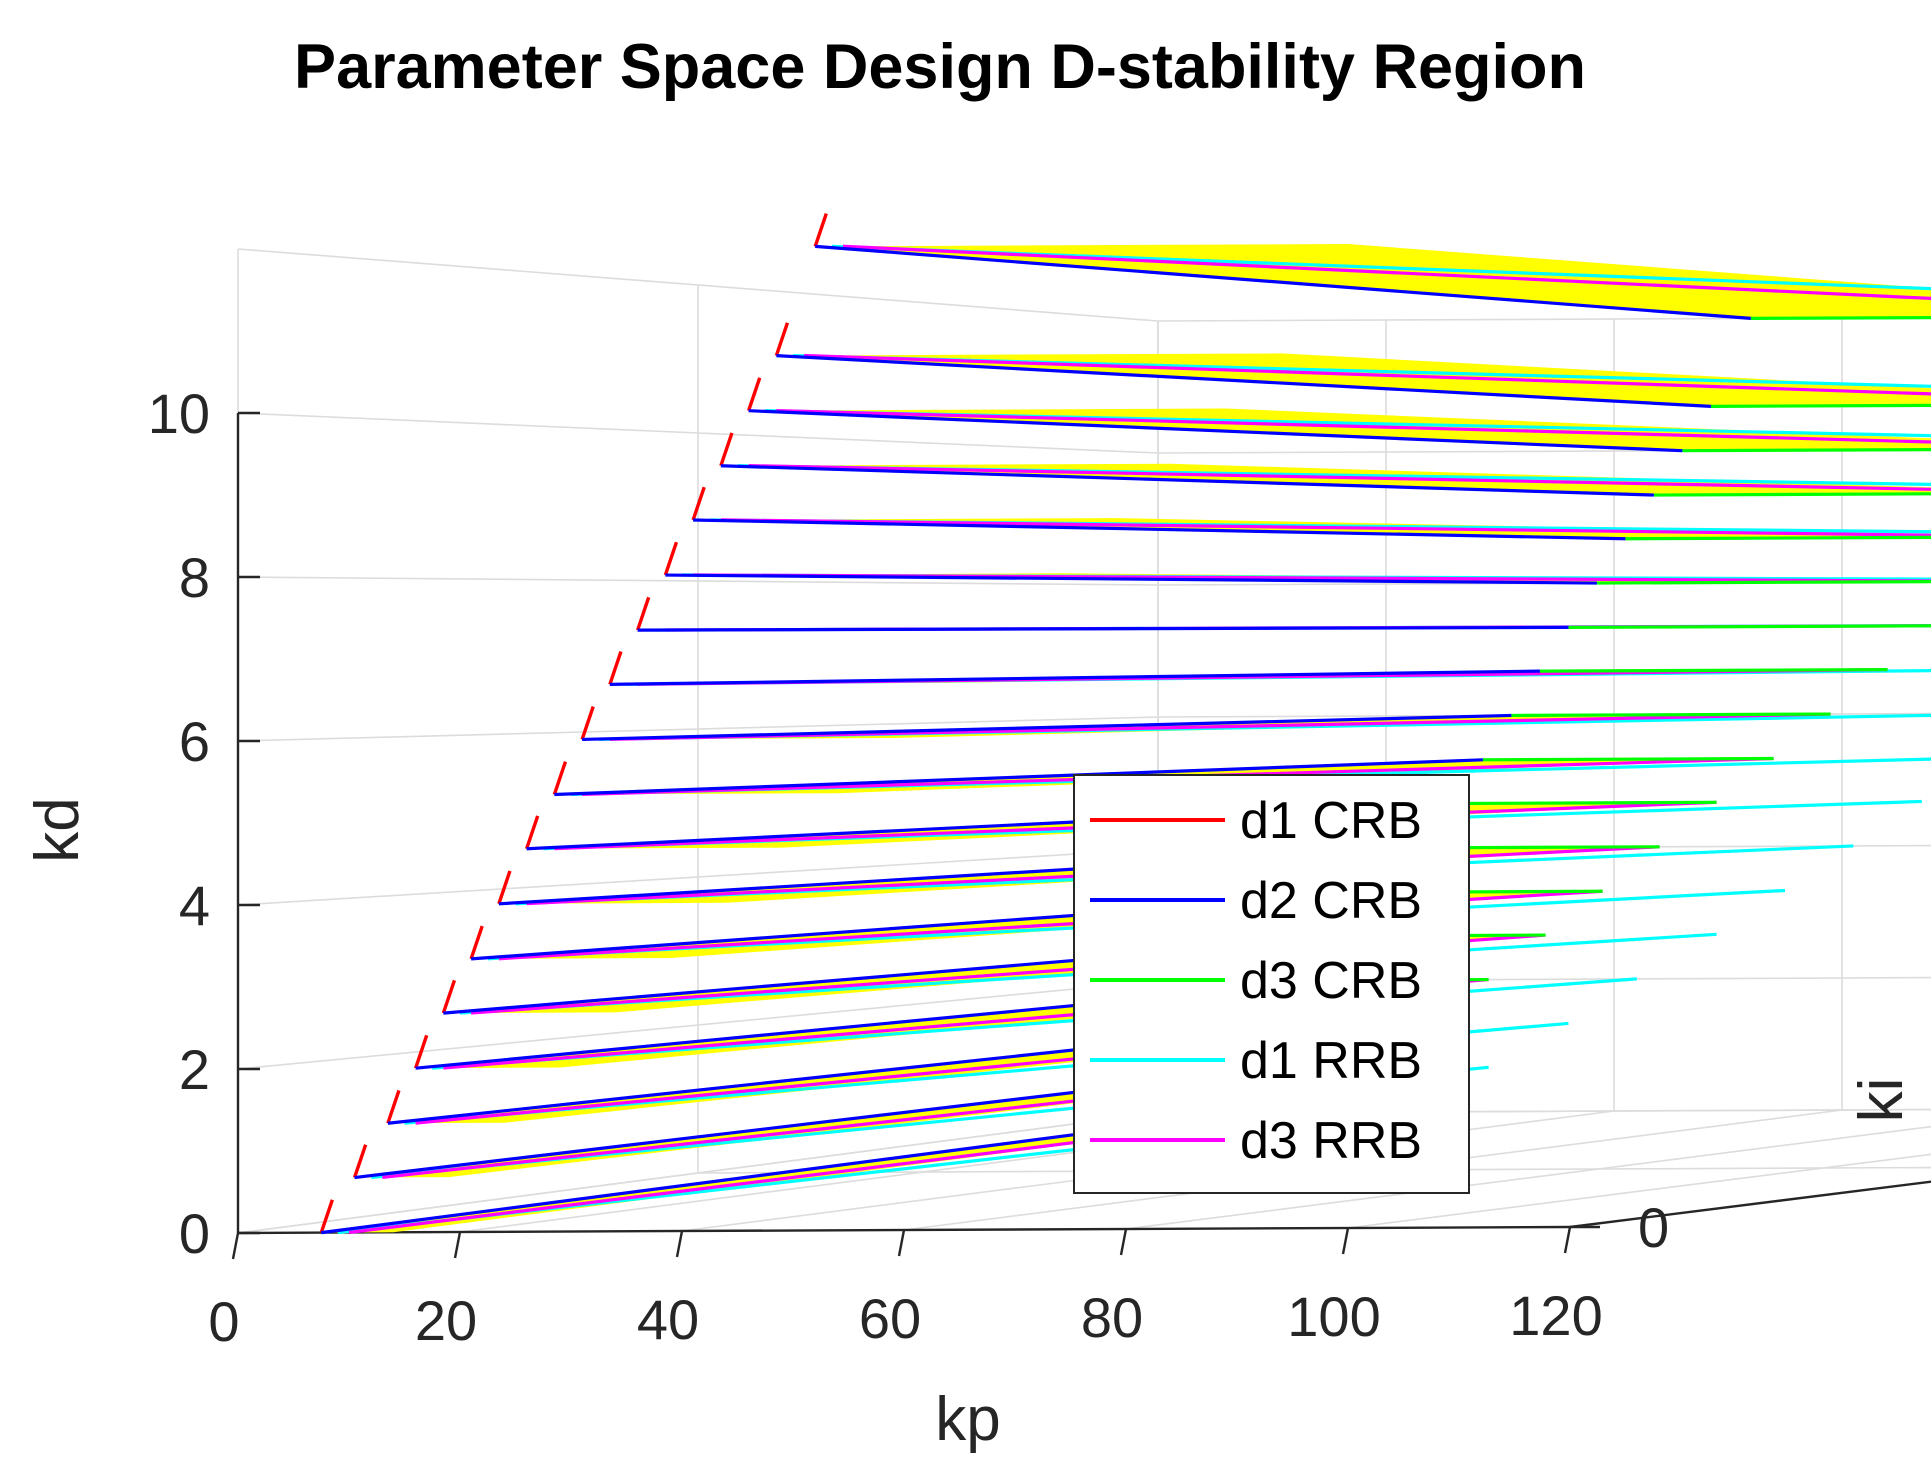  Describe the element at coordinates (668, 1319) in the screenshot. I see `x-tick-label: 40` at that location.